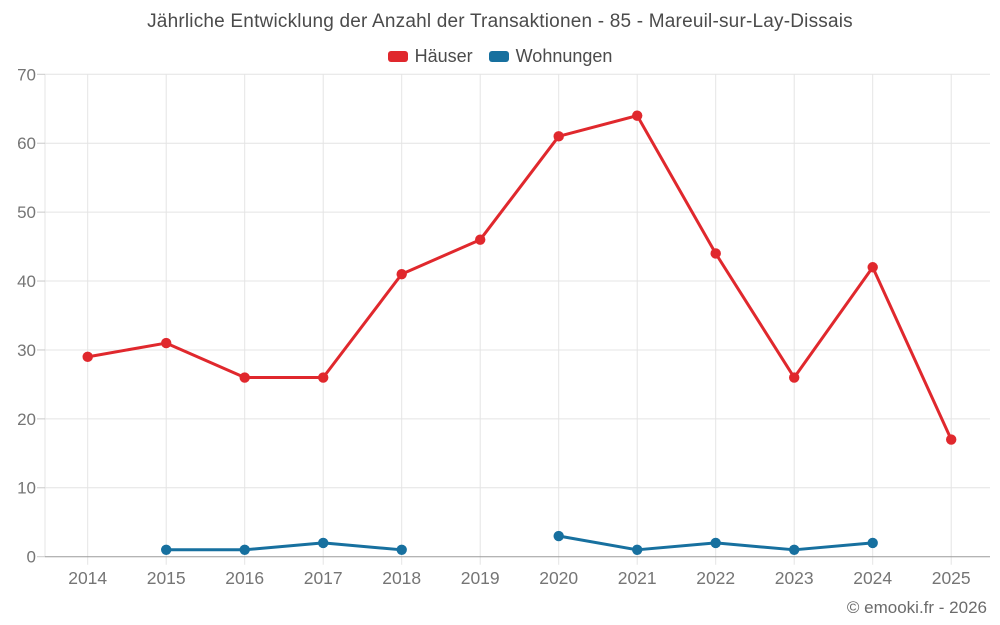 This screenshot has width=1000, height=625. I want to click on y-axis-label: 0, so click(31, 557).